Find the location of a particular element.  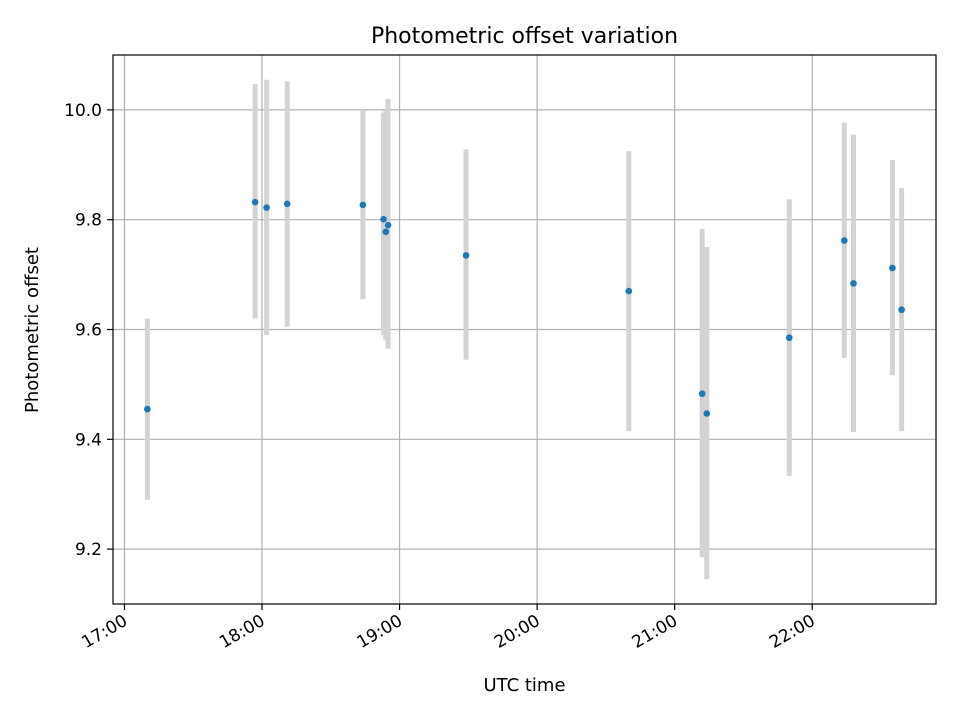

y-tick-label: 9.4 is located at coordinates (88, 440).